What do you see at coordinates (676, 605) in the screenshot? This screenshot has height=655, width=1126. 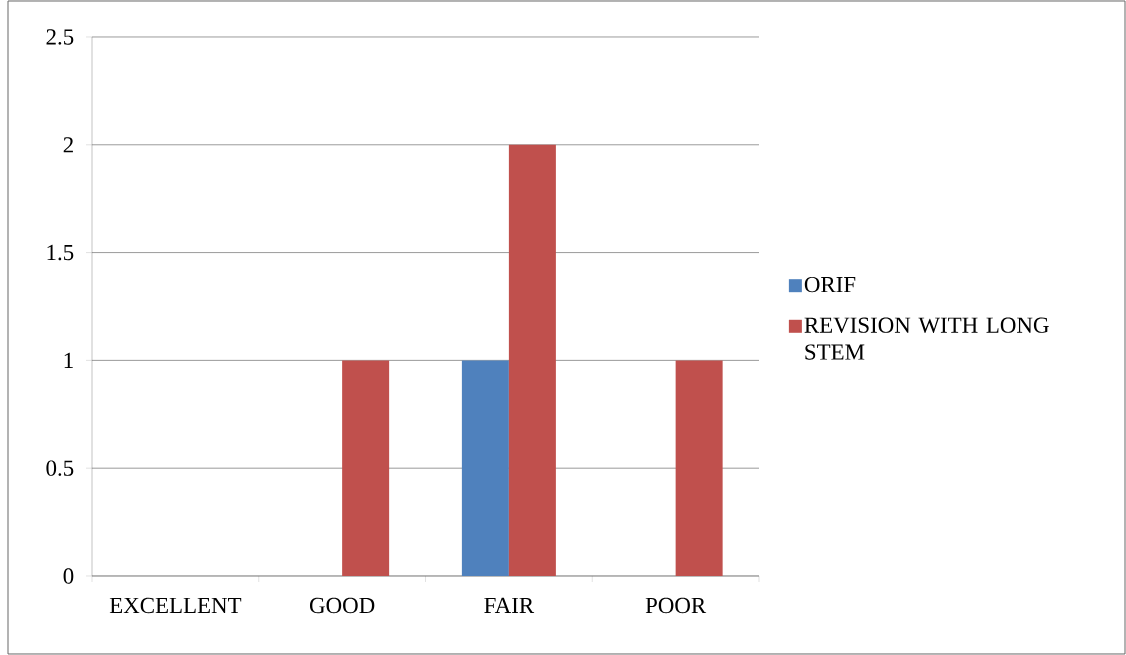 I see `x-tick-label: POOR` at bounding box center [676, 605].